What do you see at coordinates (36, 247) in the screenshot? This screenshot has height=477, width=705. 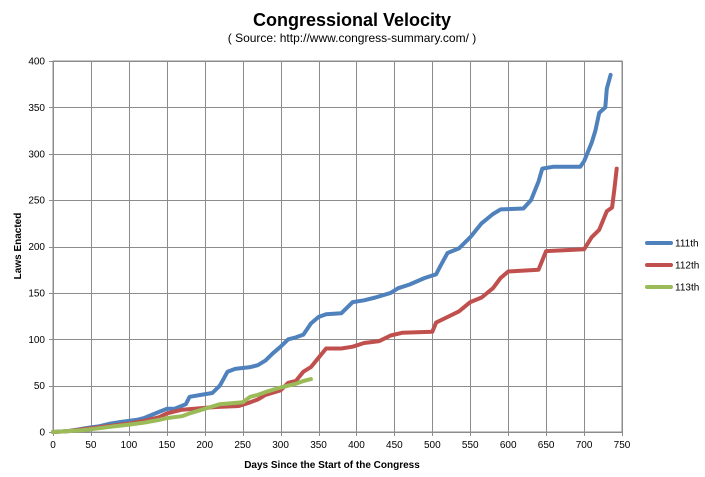 I see `y-tick-label: 200` at bounding box center [36, 247].